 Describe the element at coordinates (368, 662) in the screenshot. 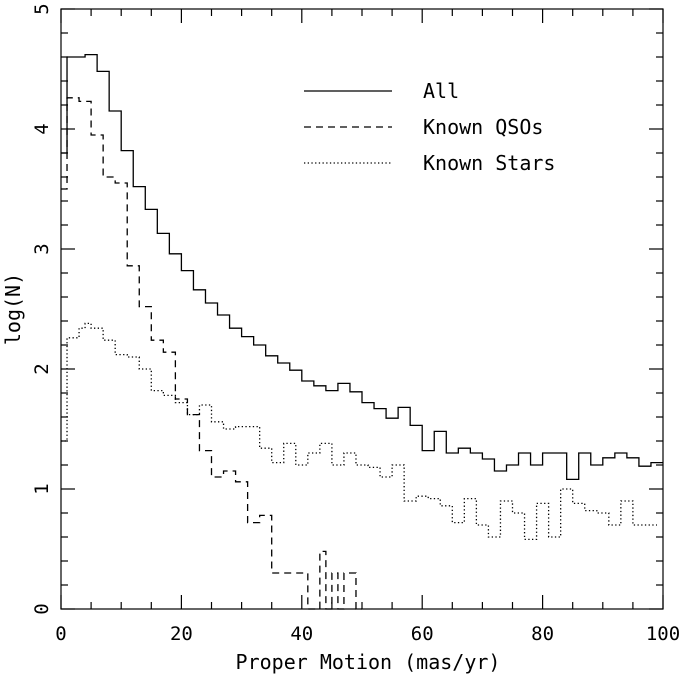

I see `x-axis-title: Proper Motion (mas/yr)` at that location.